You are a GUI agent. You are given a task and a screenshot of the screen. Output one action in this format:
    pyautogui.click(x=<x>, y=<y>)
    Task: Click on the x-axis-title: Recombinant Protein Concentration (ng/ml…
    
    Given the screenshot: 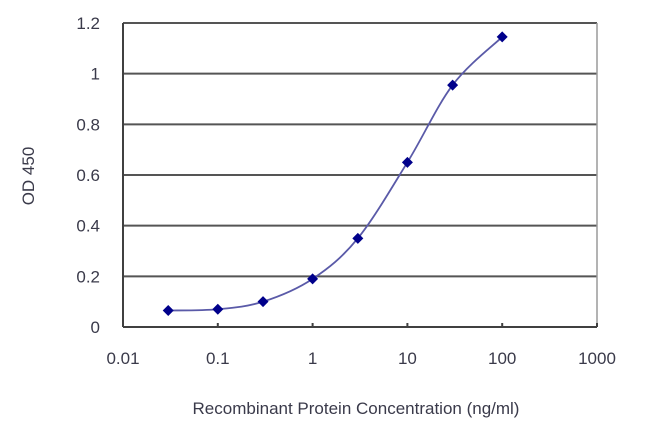 What is the action you would take?
    pyautogui.click(x=356, y=408)
    